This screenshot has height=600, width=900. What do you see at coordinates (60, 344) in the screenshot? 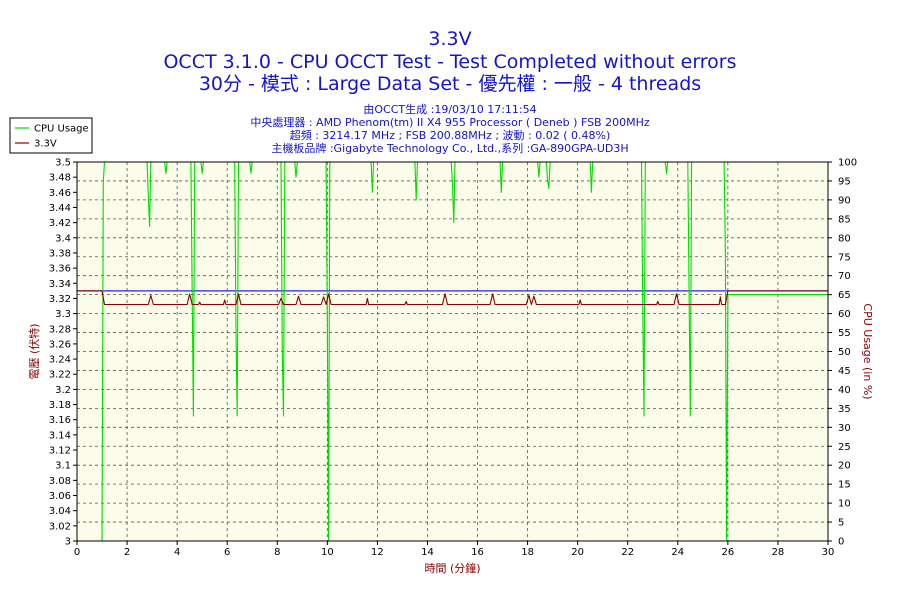
I see `y-tick-label: 3.26` at bounding box center [60, 344].